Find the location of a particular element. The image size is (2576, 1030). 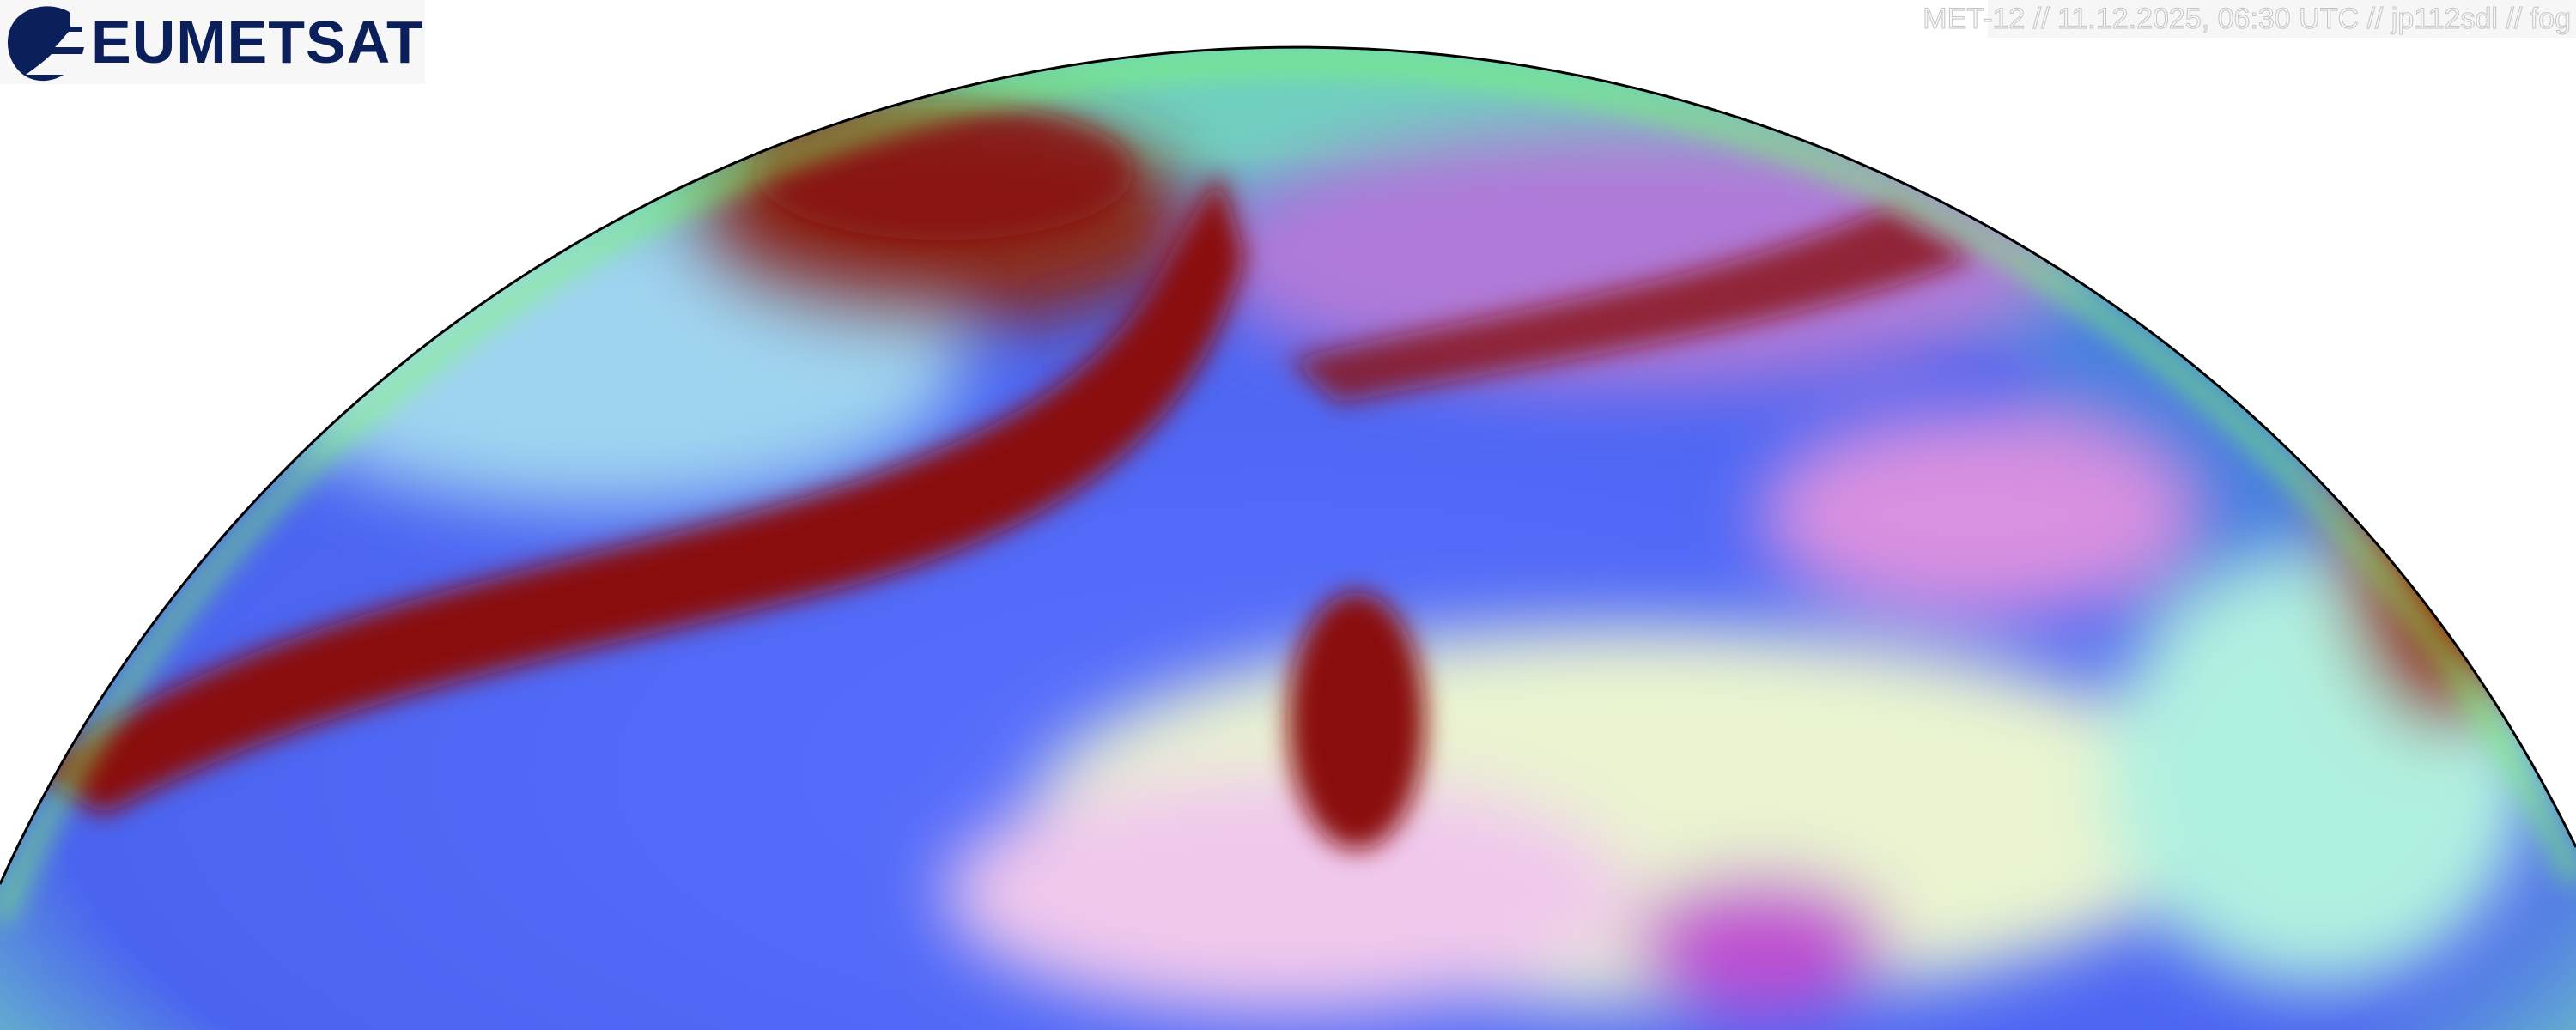

eumetsat-emblem-icon is located at coordinates (46, 44).